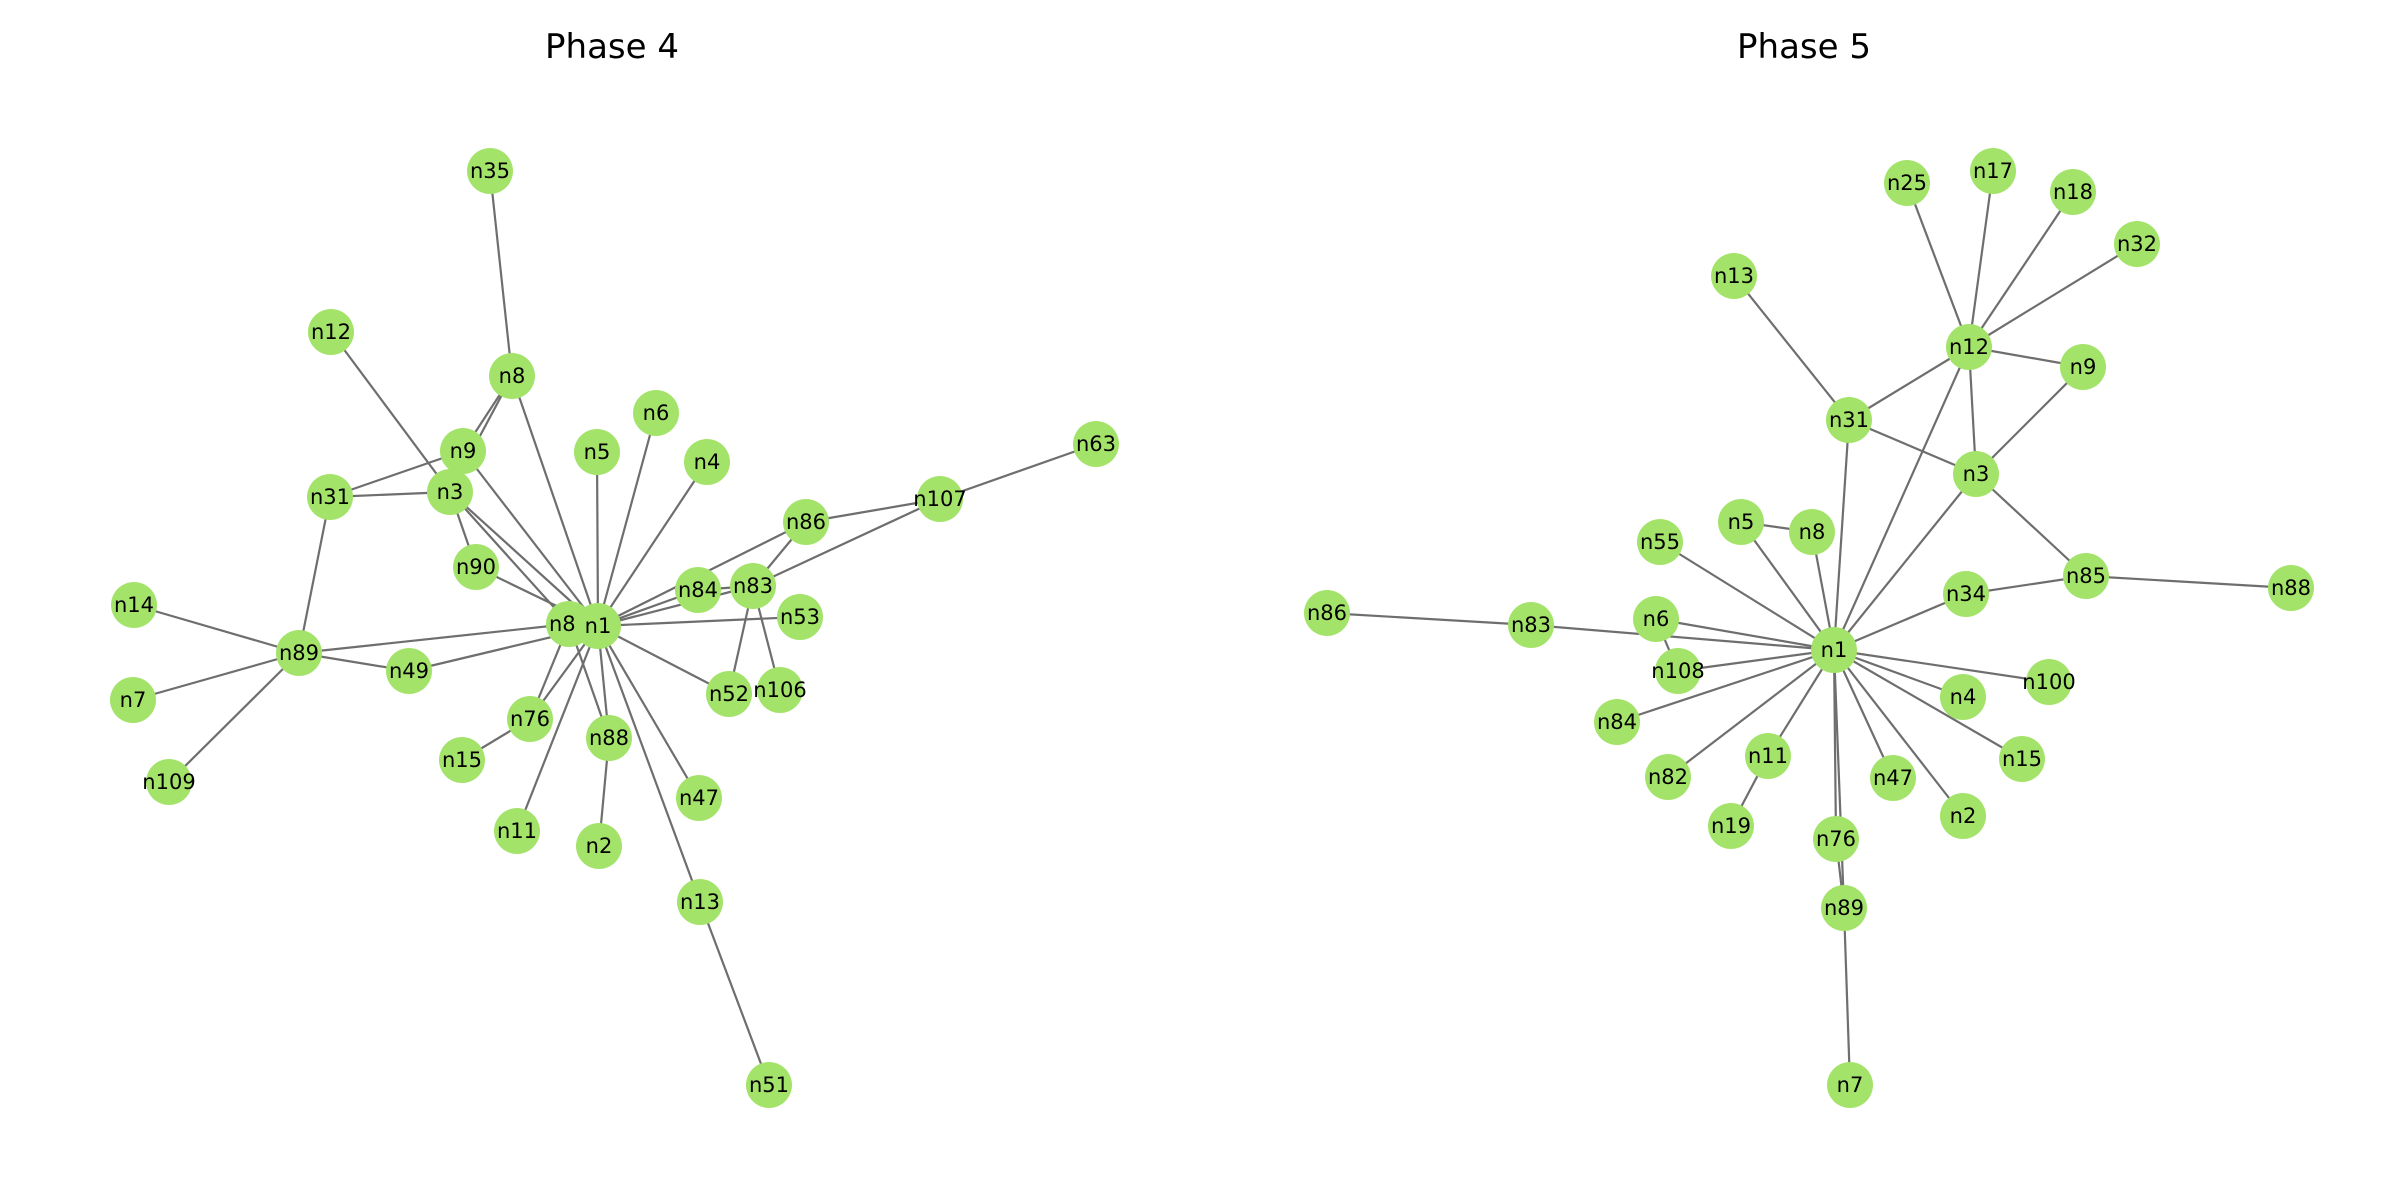 The height and width of the screenshot is (1200, 2400). Describe the element at coordinates (698, 590) in the screenshot. I see `node-n84: n84` at that location.